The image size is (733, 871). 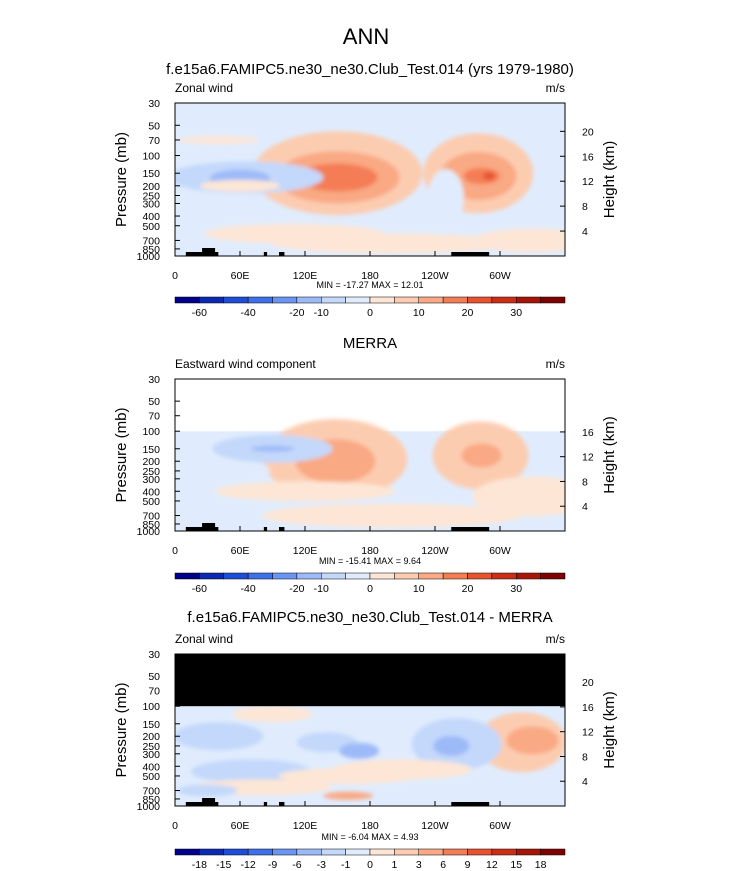 I want to click on negative-core-west-pacific, so click(x=359, y=750).